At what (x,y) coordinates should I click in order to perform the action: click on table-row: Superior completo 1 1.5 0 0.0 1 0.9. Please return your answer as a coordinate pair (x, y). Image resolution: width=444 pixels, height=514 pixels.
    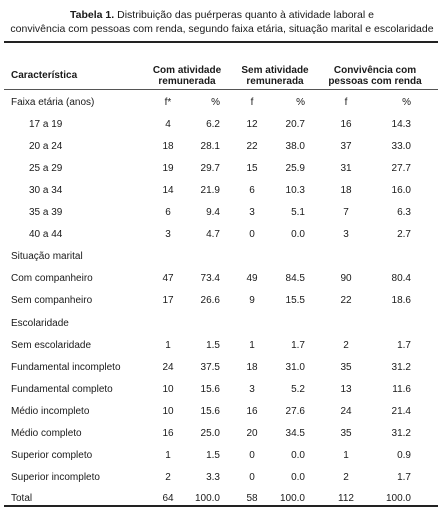
    Looking at the image, I should click on (222, 456).